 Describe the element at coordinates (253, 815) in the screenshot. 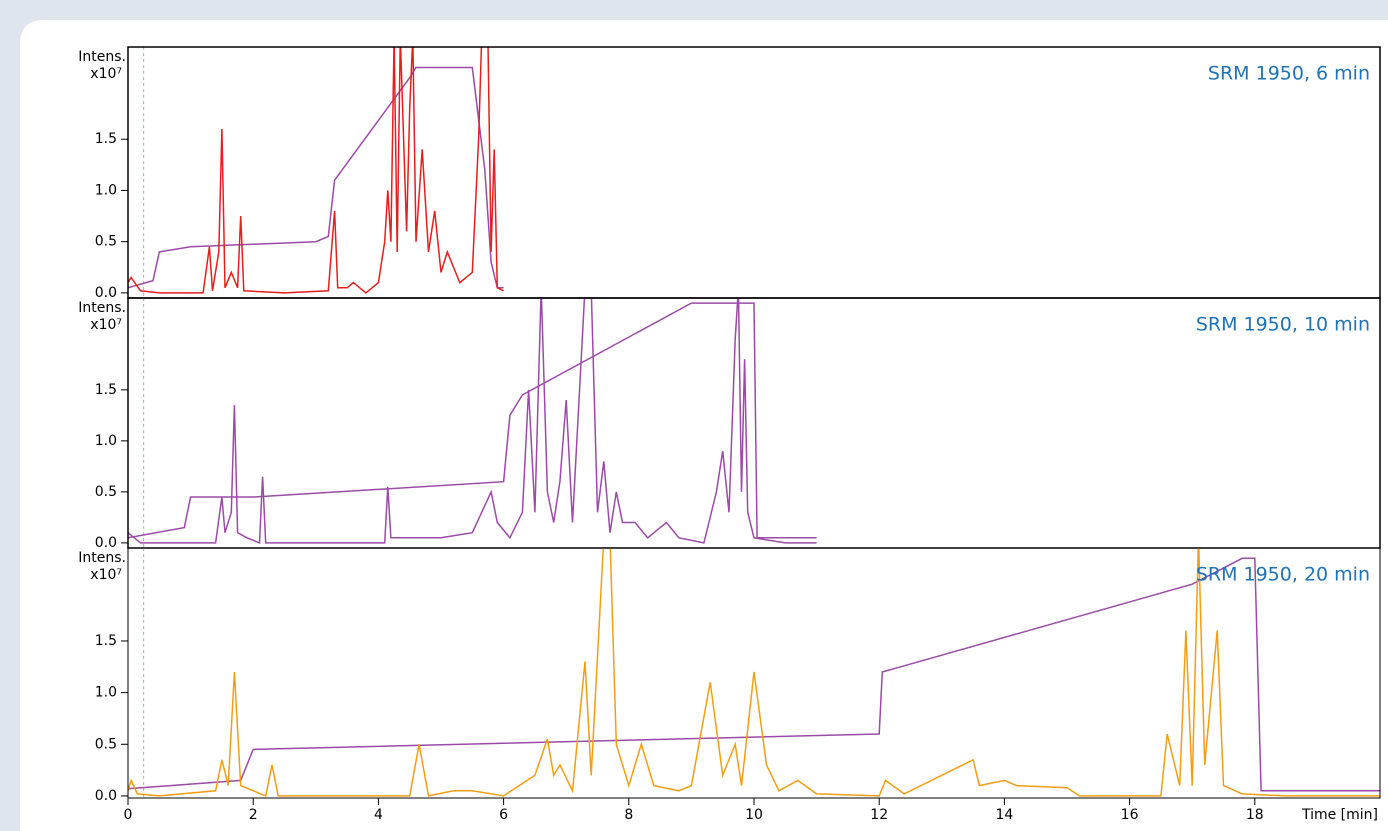

I see `x-tick-label: 2` at that location.